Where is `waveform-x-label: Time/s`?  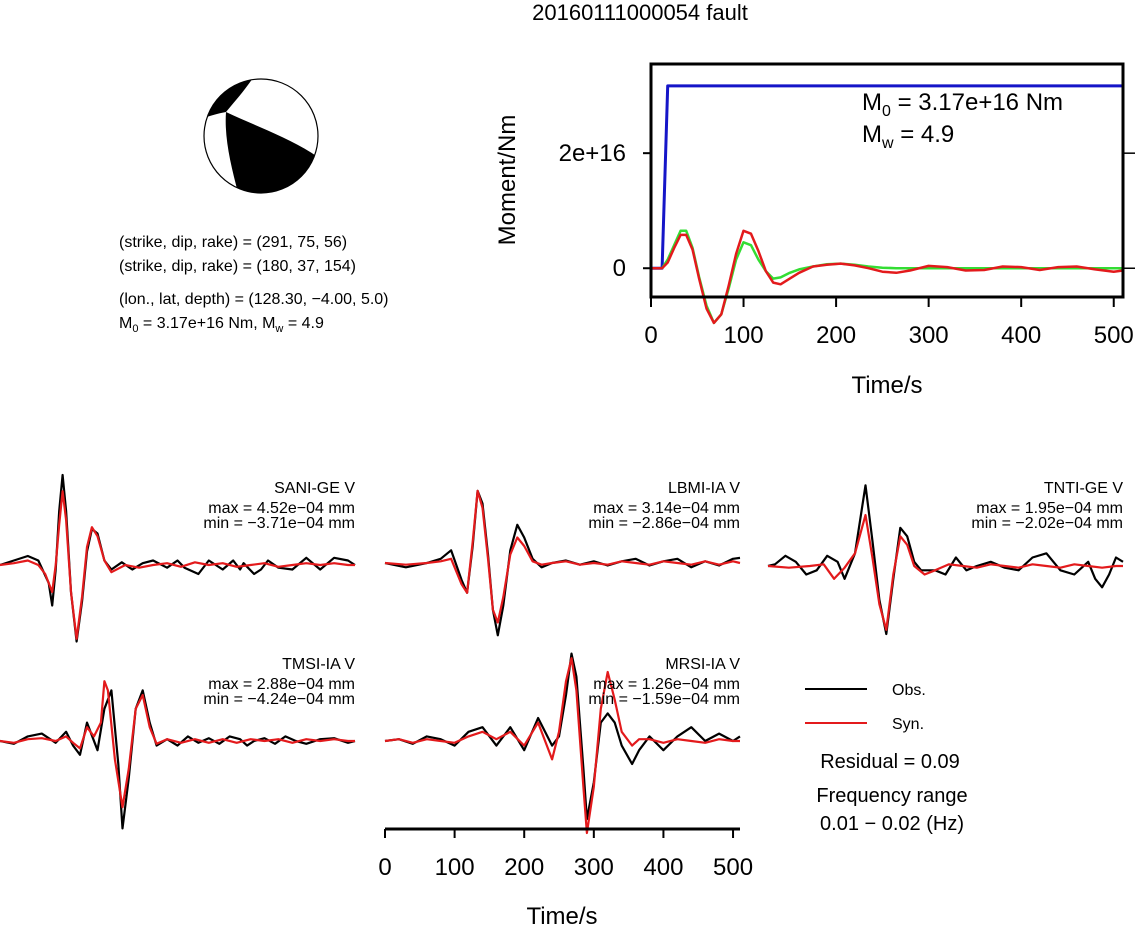 waveform-x-label: Time/s is located at coordinates (561, 915).